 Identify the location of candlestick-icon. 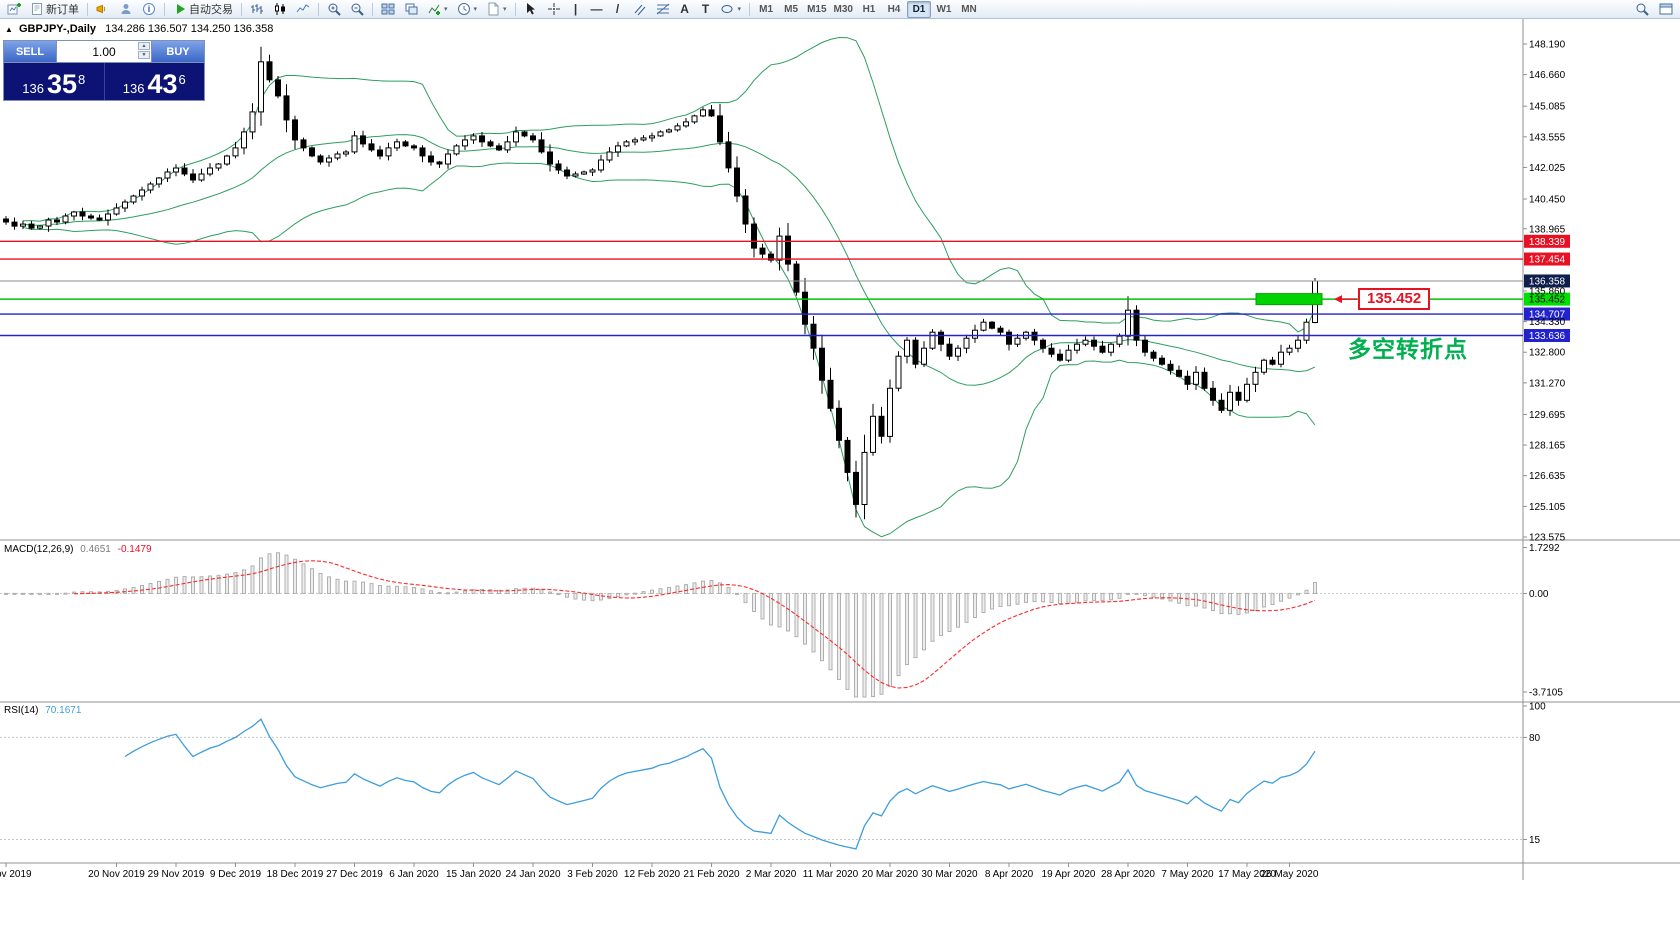
(280, 9).